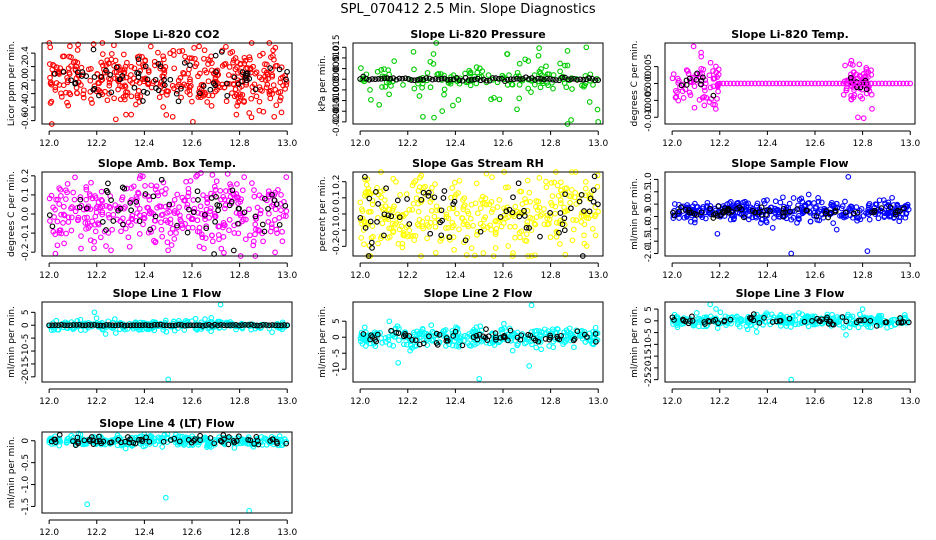 This screenshot has height=540, width=936. Describe the element at coordinates (360, 276) in the screenshot. I see `x-tick-label: 12.0` at that location.